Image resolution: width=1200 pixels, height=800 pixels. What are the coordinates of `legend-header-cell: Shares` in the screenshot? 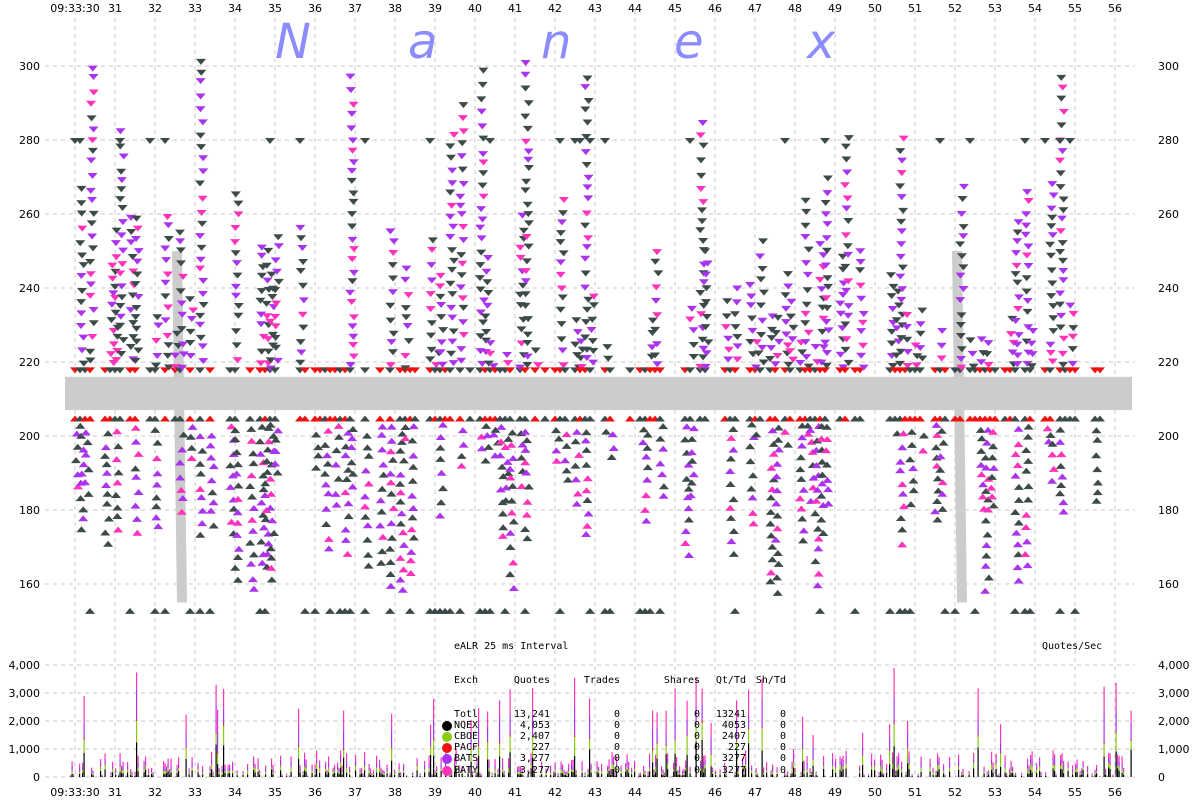 It's located at (681, 681).